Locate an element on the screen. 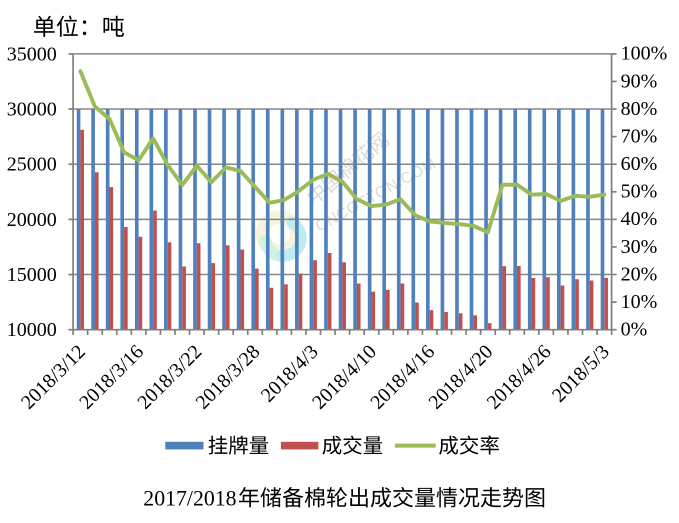 This screenshot has height=523, width=679. svg-text: 10000 is located at coordinates (32, 330).